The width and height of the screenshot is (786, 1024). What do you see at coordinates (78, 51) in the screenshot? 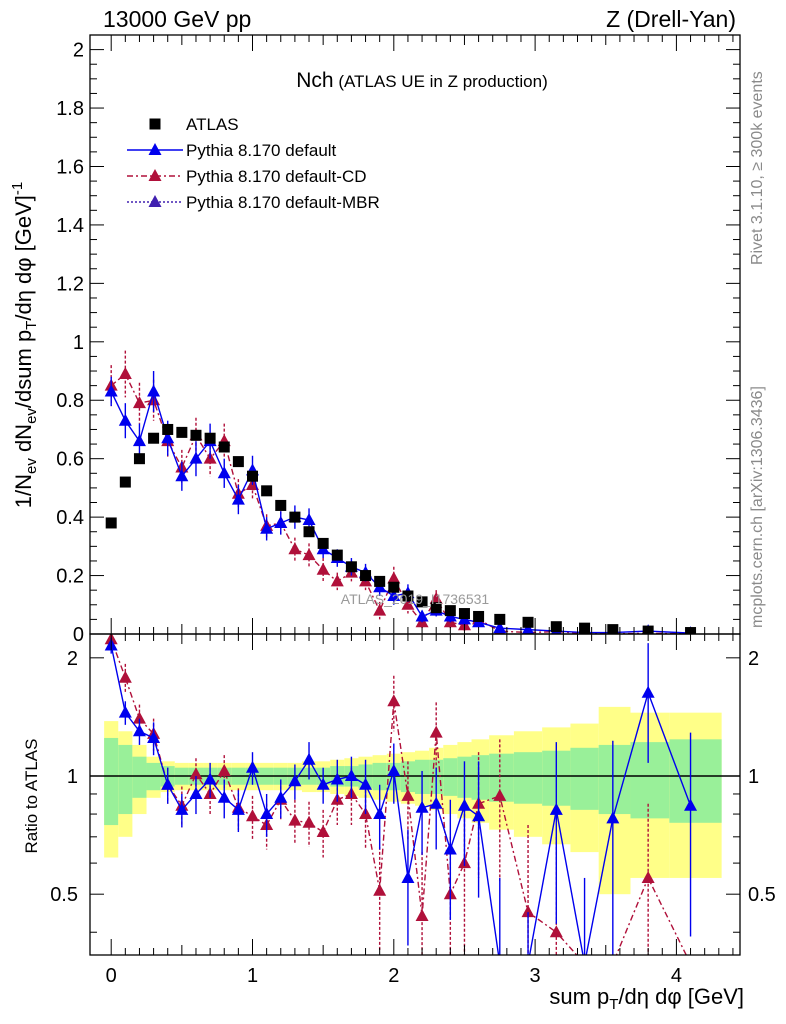
I see `main-ytick-label: 2` at bounding box center [78, 51].